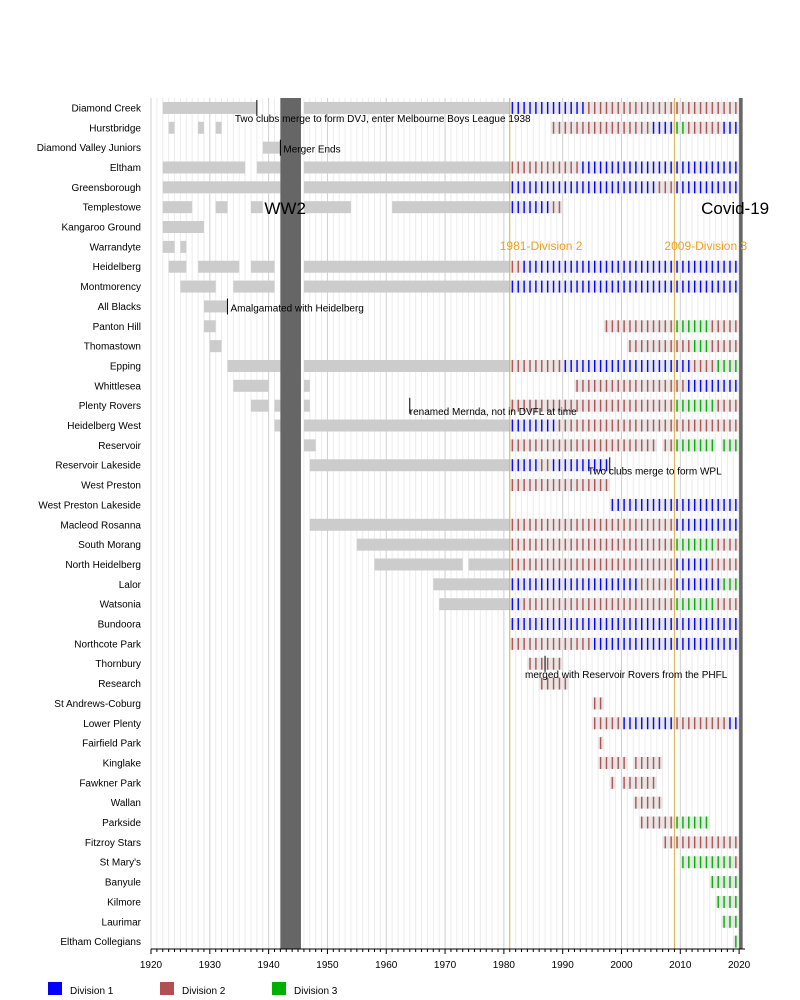  What do you see at coordinates (116, 247) in the screenshot?
I see `club-label-warrandyte: Warrandyte` at bounding box center [116, 247].